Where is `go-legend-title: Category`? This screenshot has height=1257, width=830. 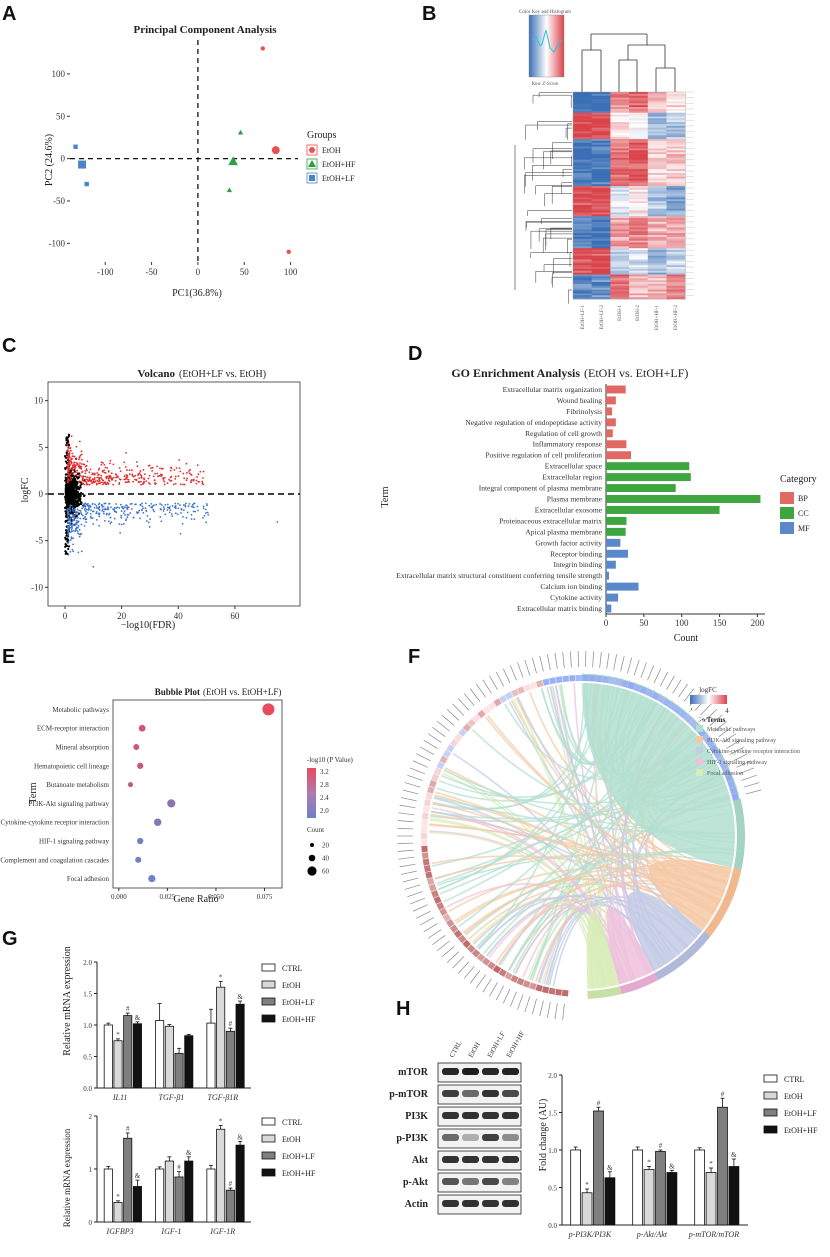 go-legend-title: Category is located at coordinates (798, 479).